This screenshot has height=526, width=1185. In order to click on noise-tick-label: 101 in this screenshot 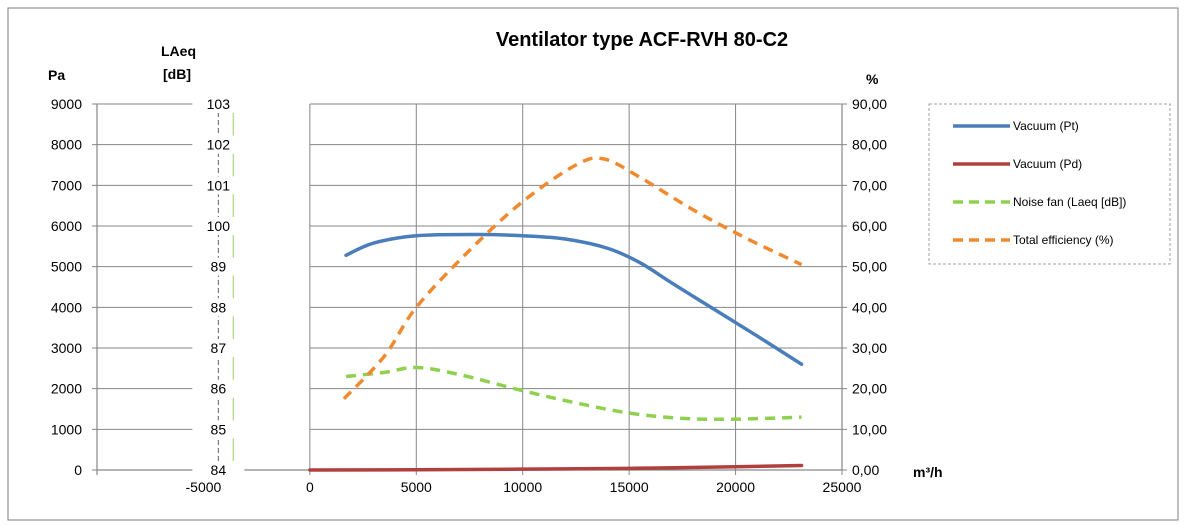, I will do `click(219, 185)`.